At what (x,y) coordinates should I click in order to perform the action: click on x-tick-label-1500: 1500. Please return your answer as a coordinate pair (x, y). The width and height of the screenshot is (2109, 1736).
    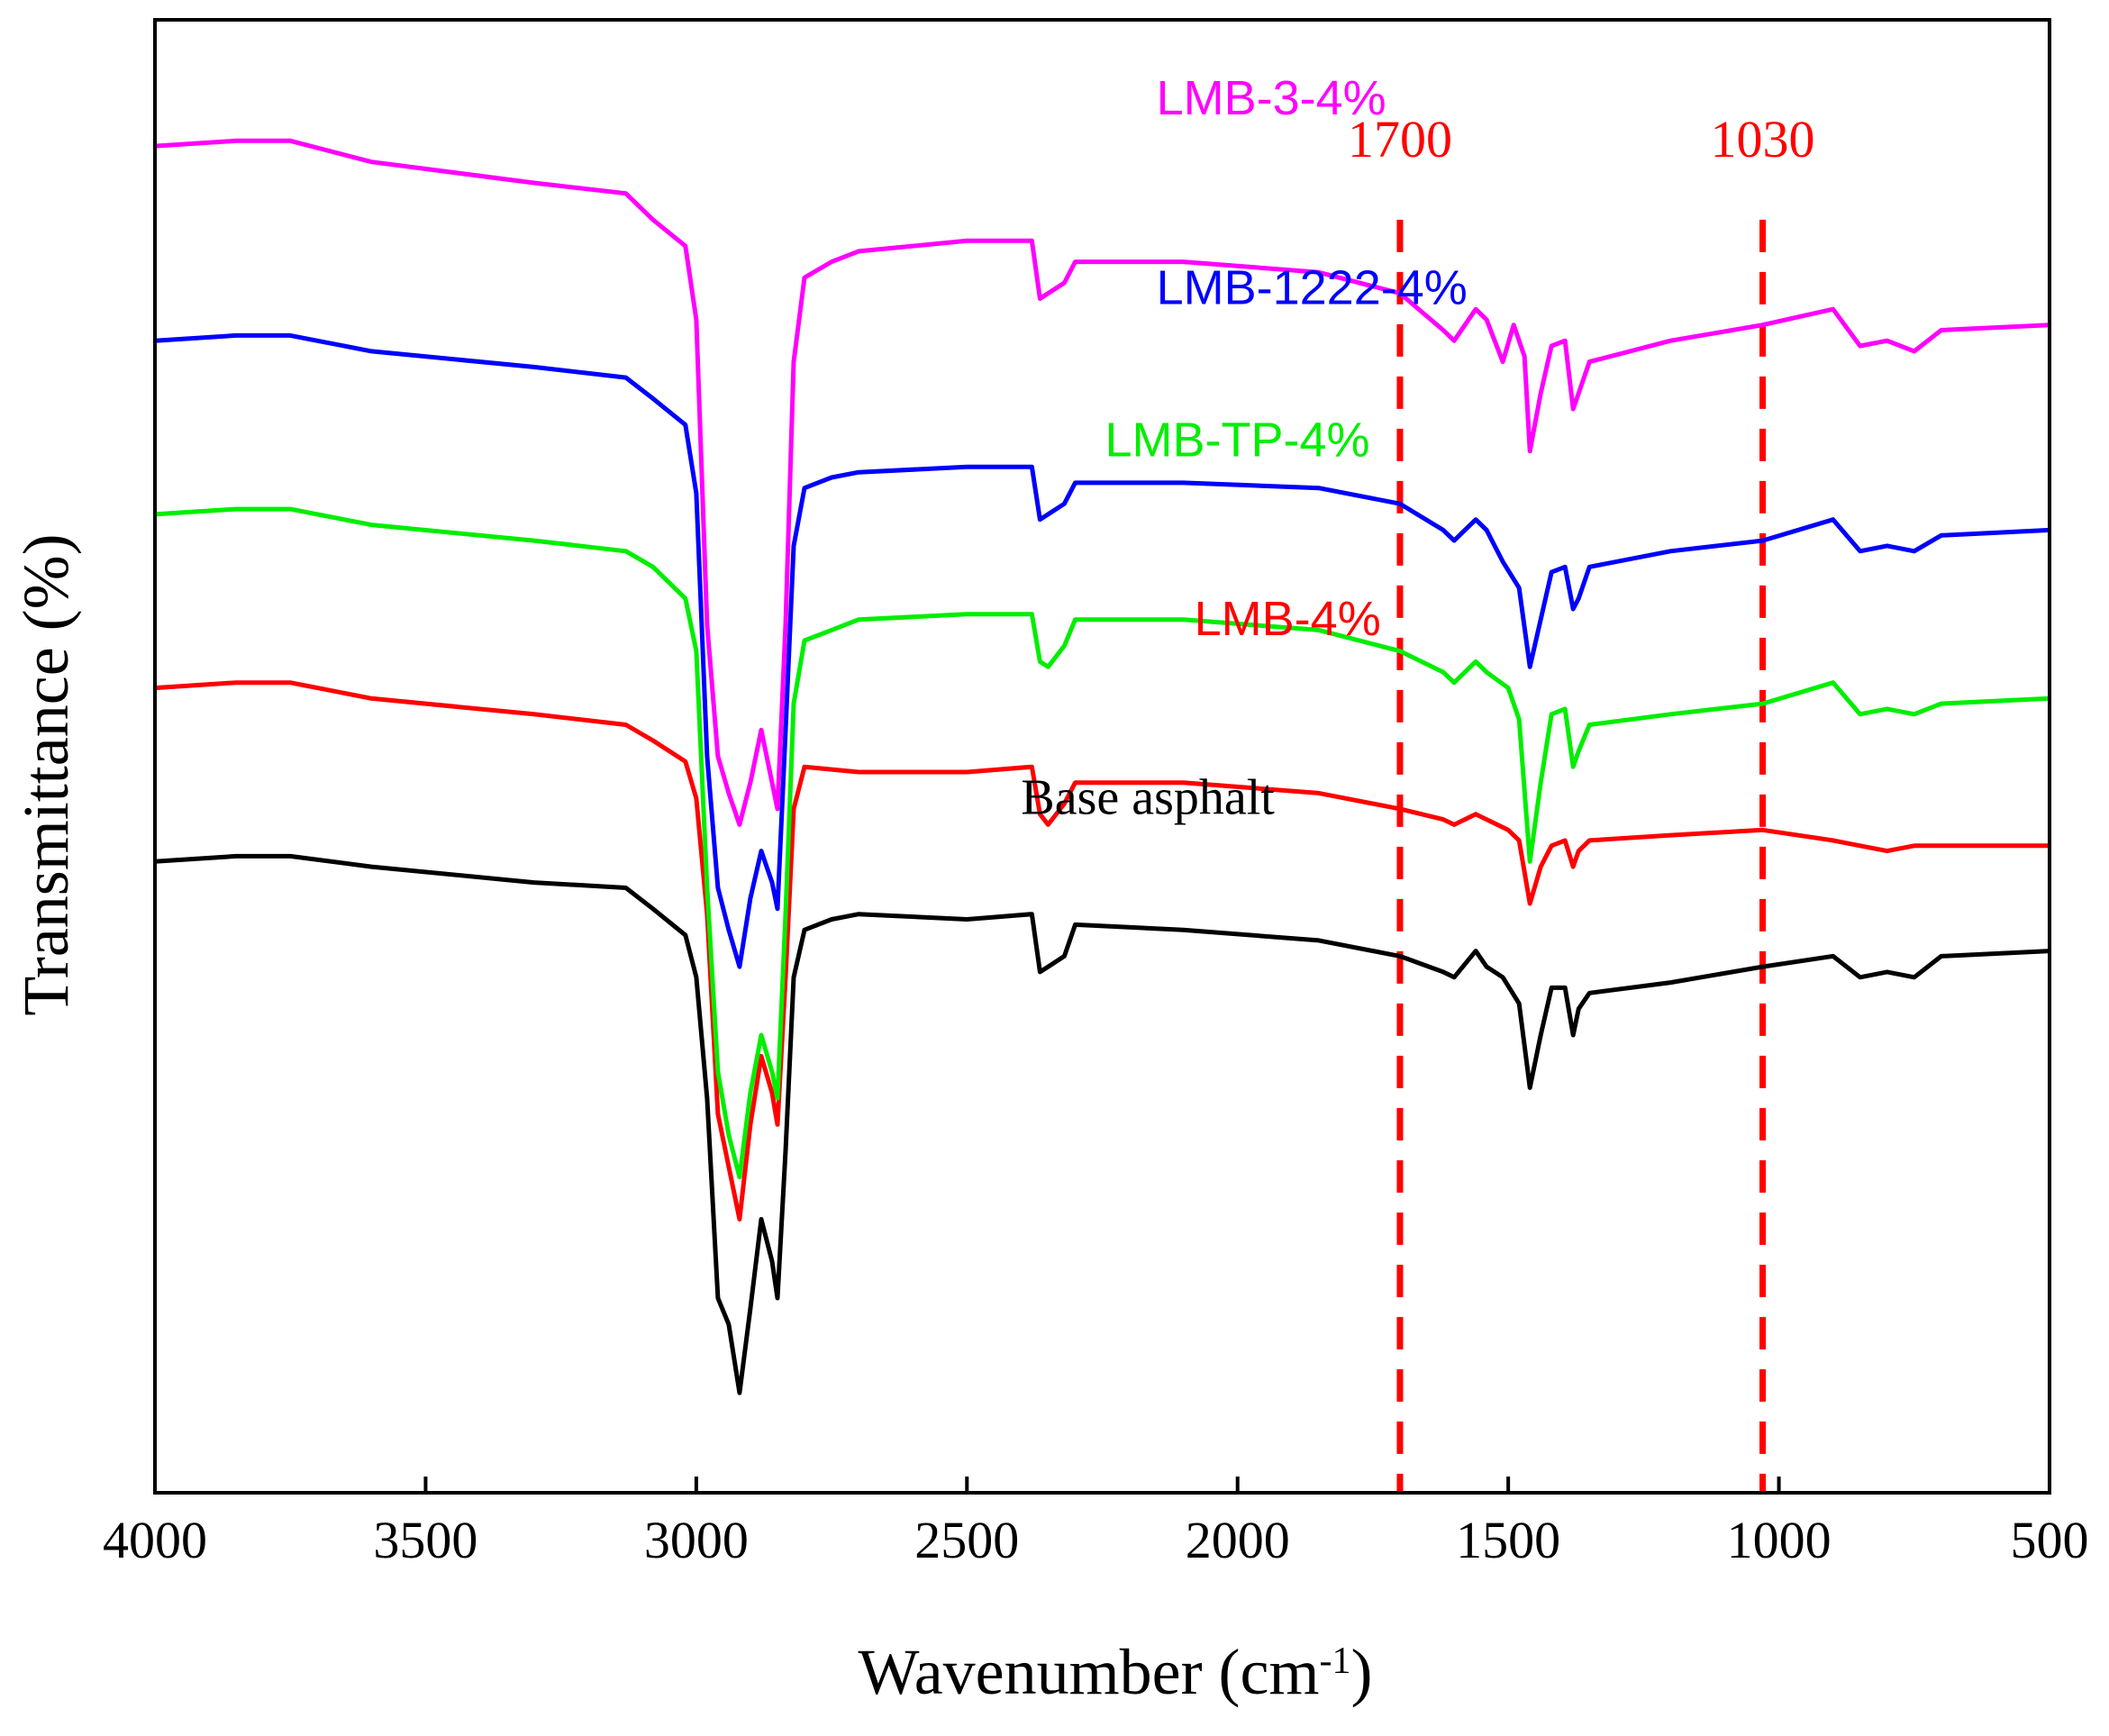
    Looking at the image, I should click on (1508, 1540).